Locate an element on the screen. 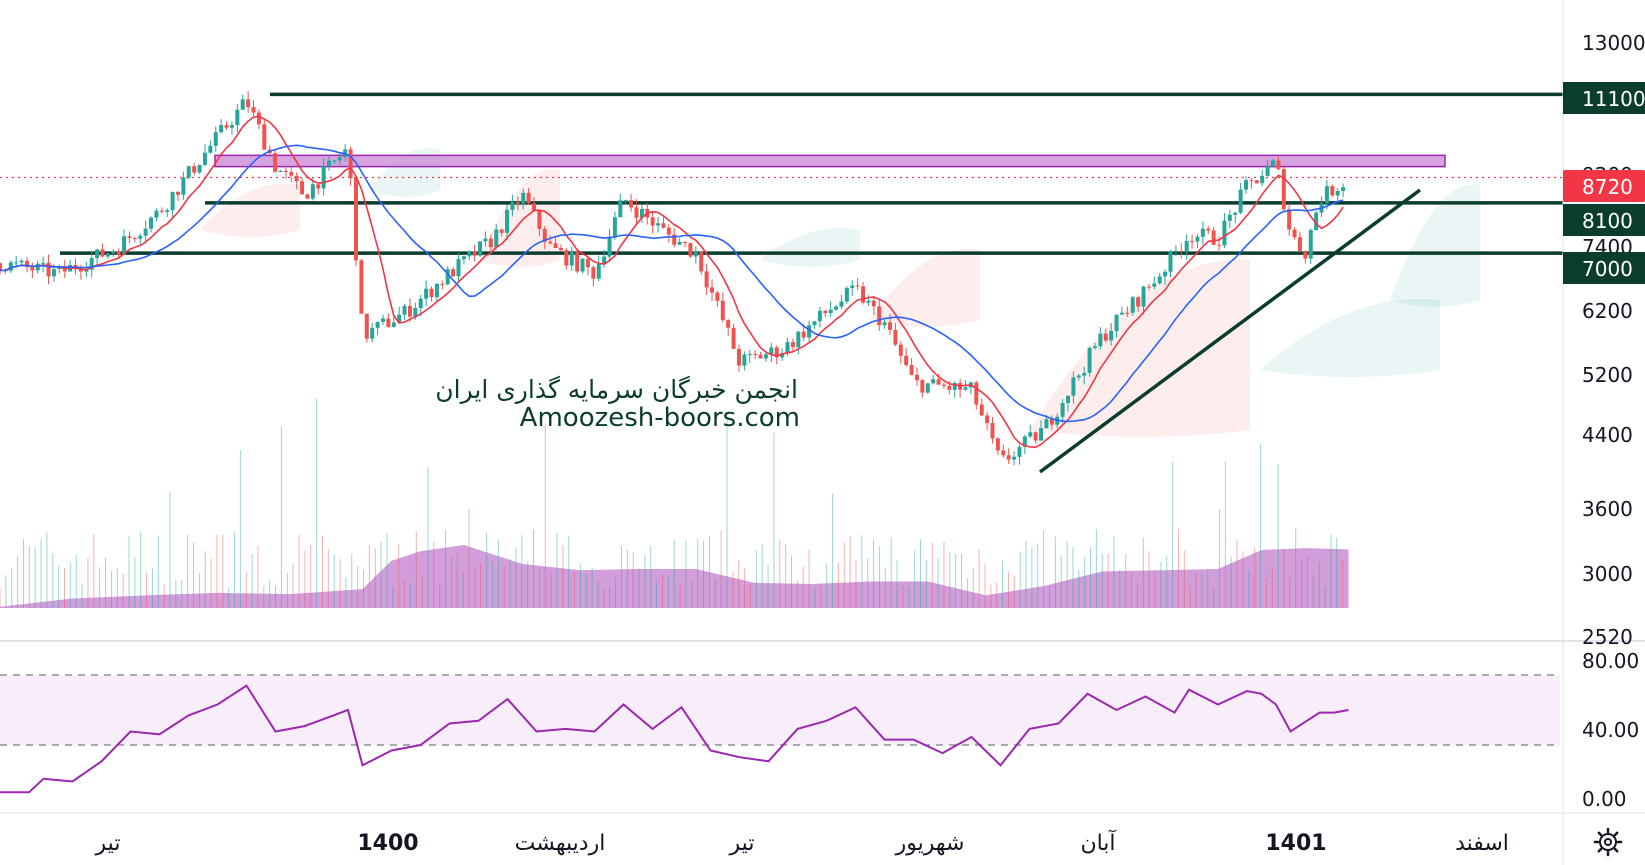 This screenshot has height=865, width=1645. gear-icon is located at coordinates (1608, 842).